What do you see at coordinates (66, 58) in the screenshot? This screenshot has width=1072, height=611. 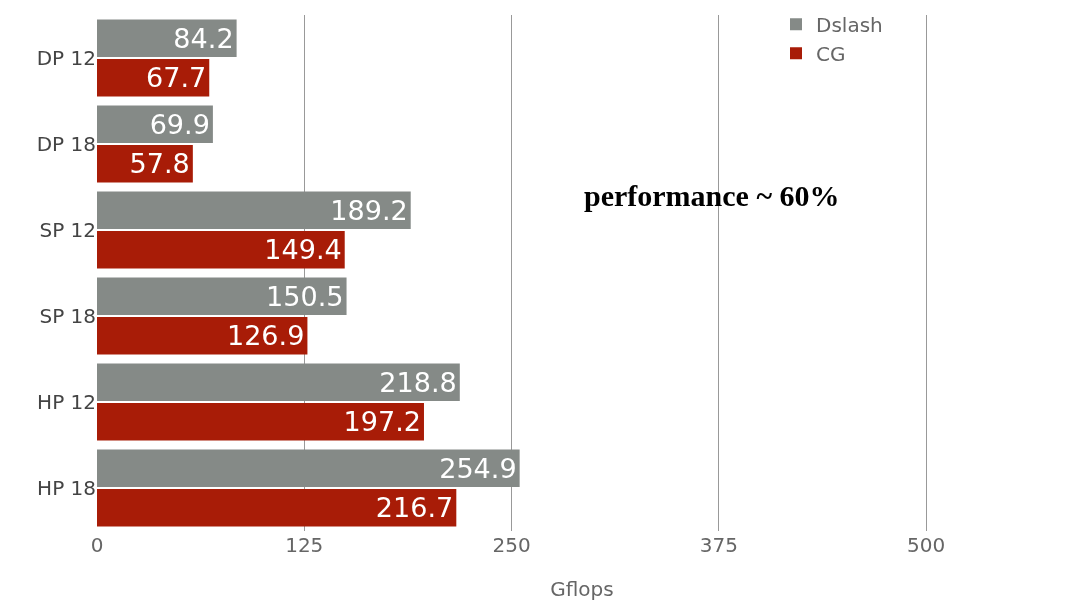 I see `y-tick-label: DP 12` at bounding box center [66, 58].